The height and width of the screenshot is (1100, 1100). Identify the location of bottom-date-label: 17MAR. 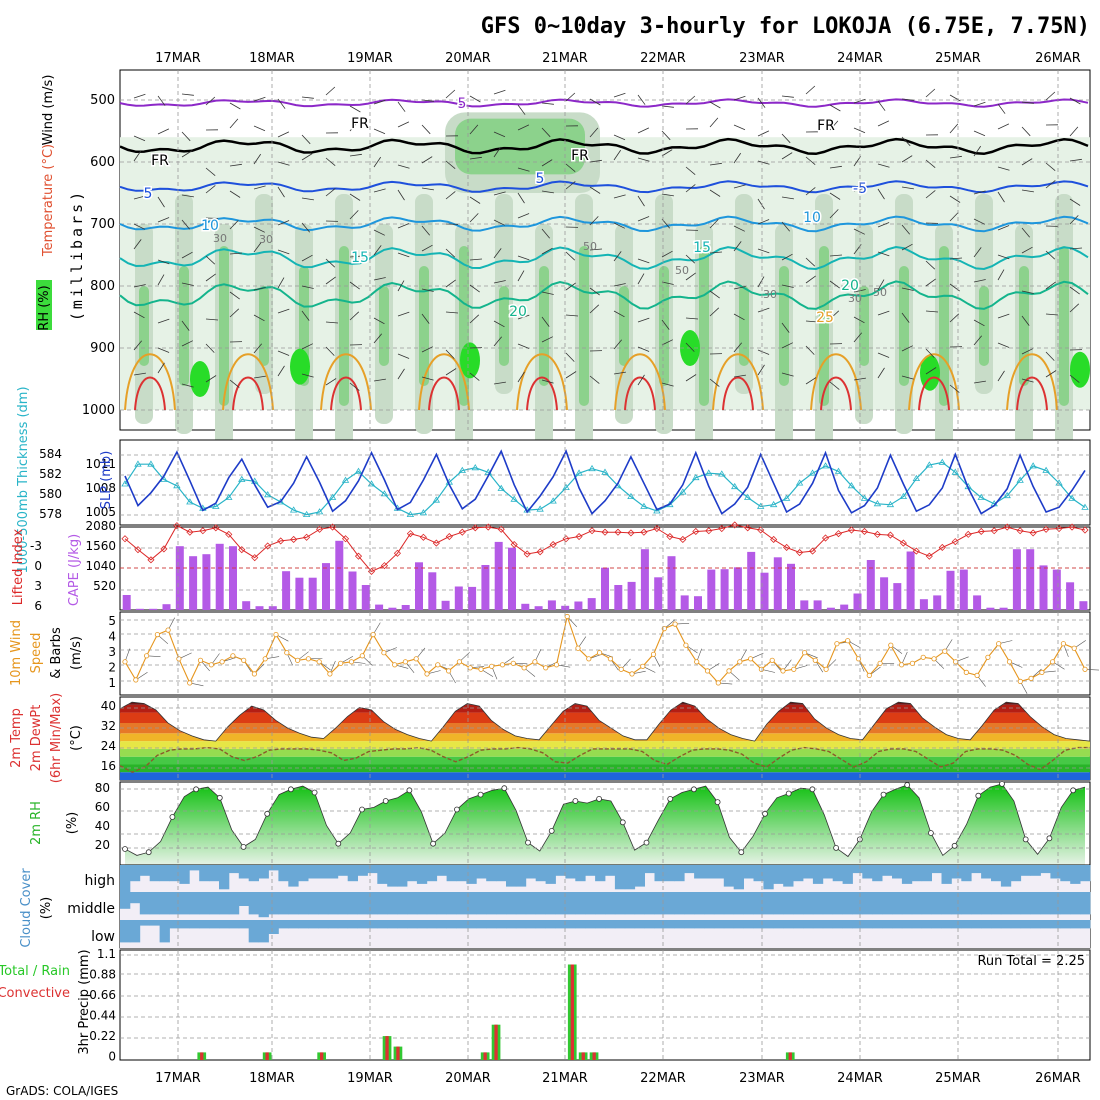
(178, 1078).